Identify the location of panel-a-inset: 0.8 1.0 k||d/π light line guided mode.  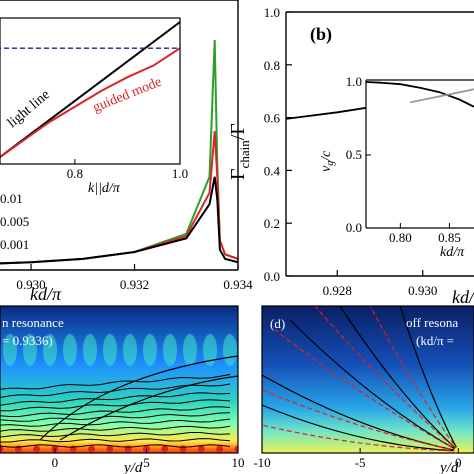
(94, 106).